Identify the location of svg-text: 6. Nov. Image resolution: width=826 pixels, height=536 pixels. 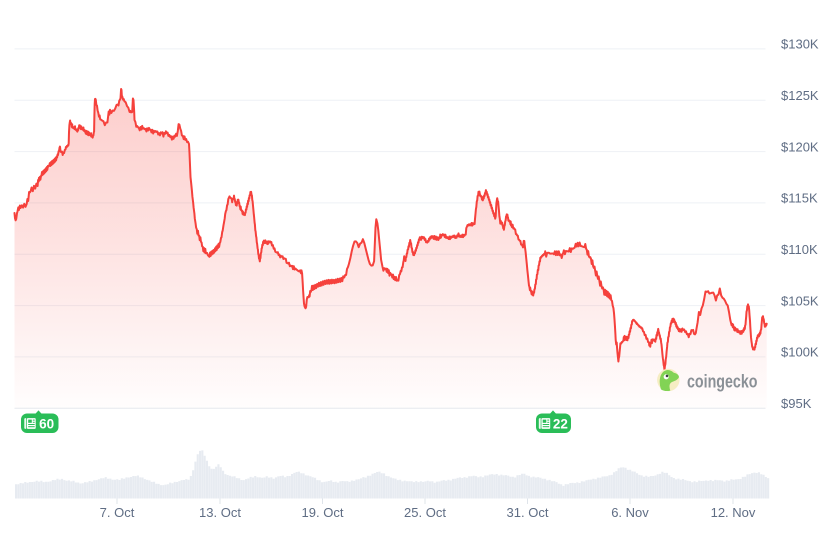
(630, 512).